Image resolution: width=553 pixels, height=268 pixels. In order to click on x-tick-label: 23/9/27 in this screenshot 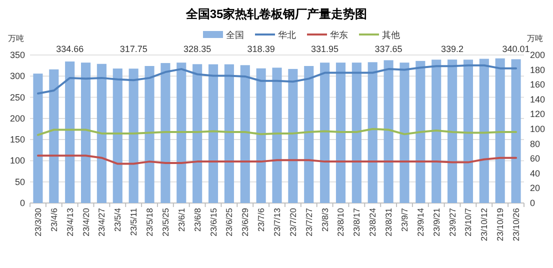, I will do `click(452, 222)`.